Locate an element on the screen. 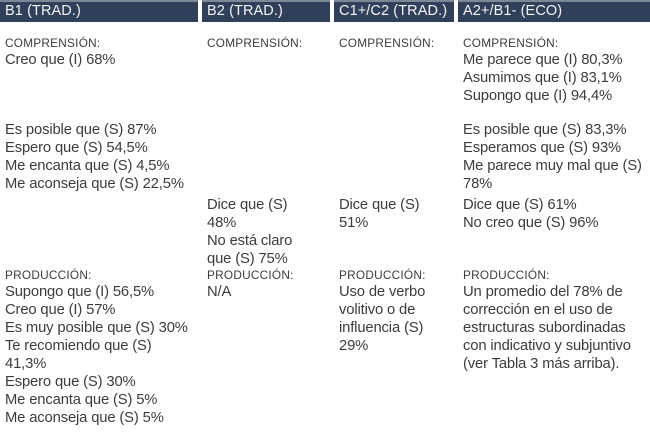  cell-comprension-b1: COMPRENSIÓN: Creo que (I) 68% is located at coordinates (99, 70).